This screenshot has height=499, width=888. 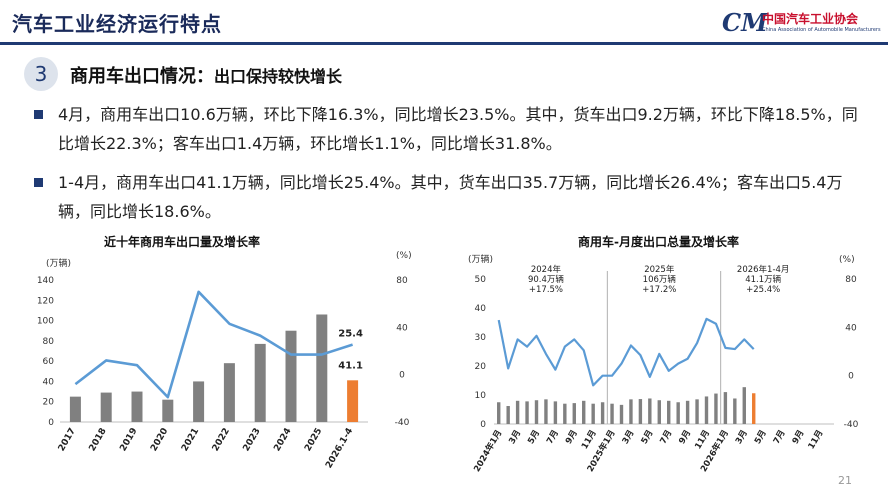 What do you see at coordinates (658, 242) in the screenshot?
I see `monthly-chart-title: 商用车-月度出口总量及增长率` at bounding box center [658, 242].